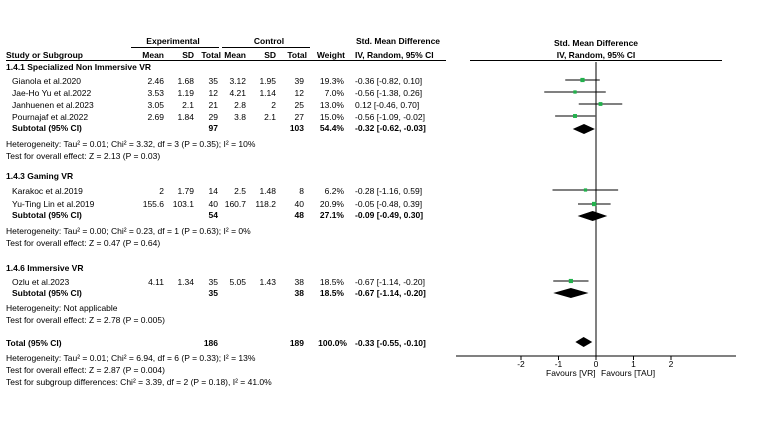 The image size is (768, 423). I want to click on e-mean: 3.05, so click(155, 105).